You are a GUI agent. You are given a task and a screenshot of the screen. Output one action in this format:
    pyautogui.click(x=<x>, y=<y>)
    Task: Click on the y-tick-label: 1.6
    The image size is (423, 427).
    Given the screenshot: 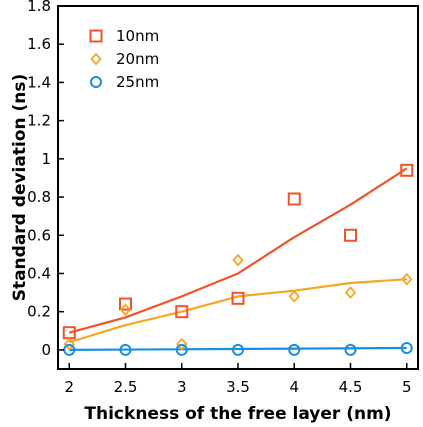 What is the action you would take?
    pyautogui.click(x=39, y=44)
    